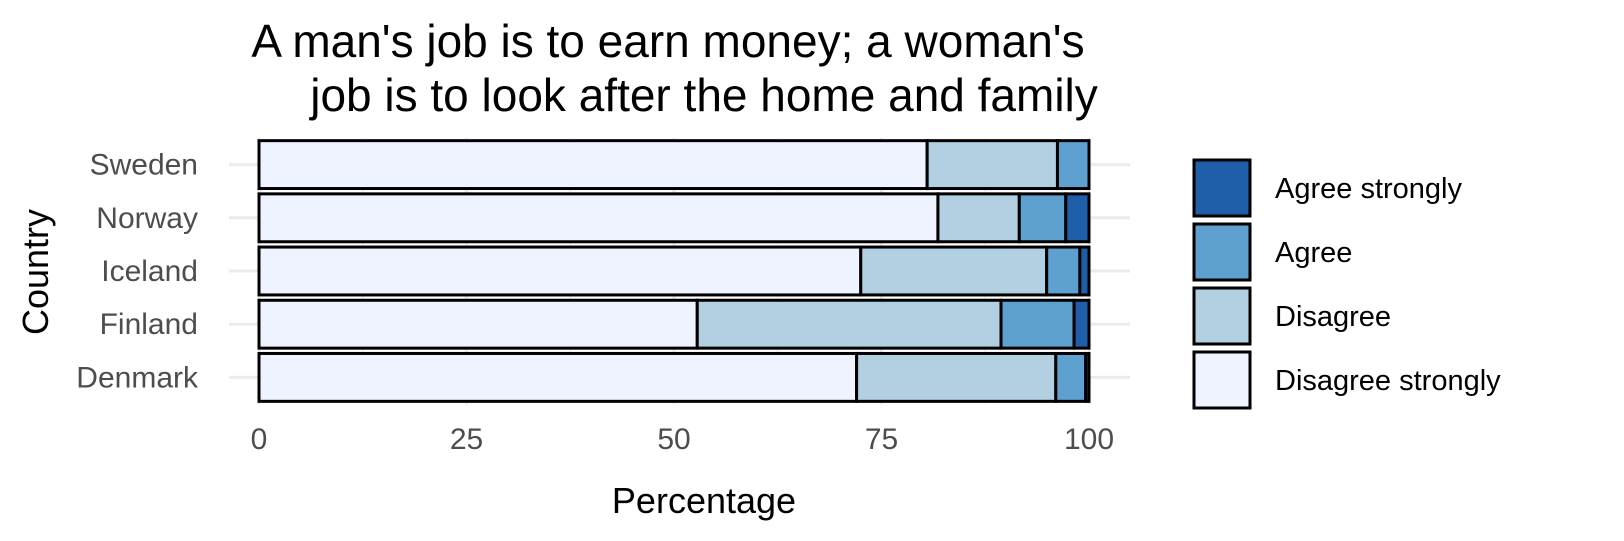 The image size is (1624, 541). Describe the element at coordinates (703, 95) in the screenshot. I see `chart-title-line-2: job is to look after the home and family` at that location.